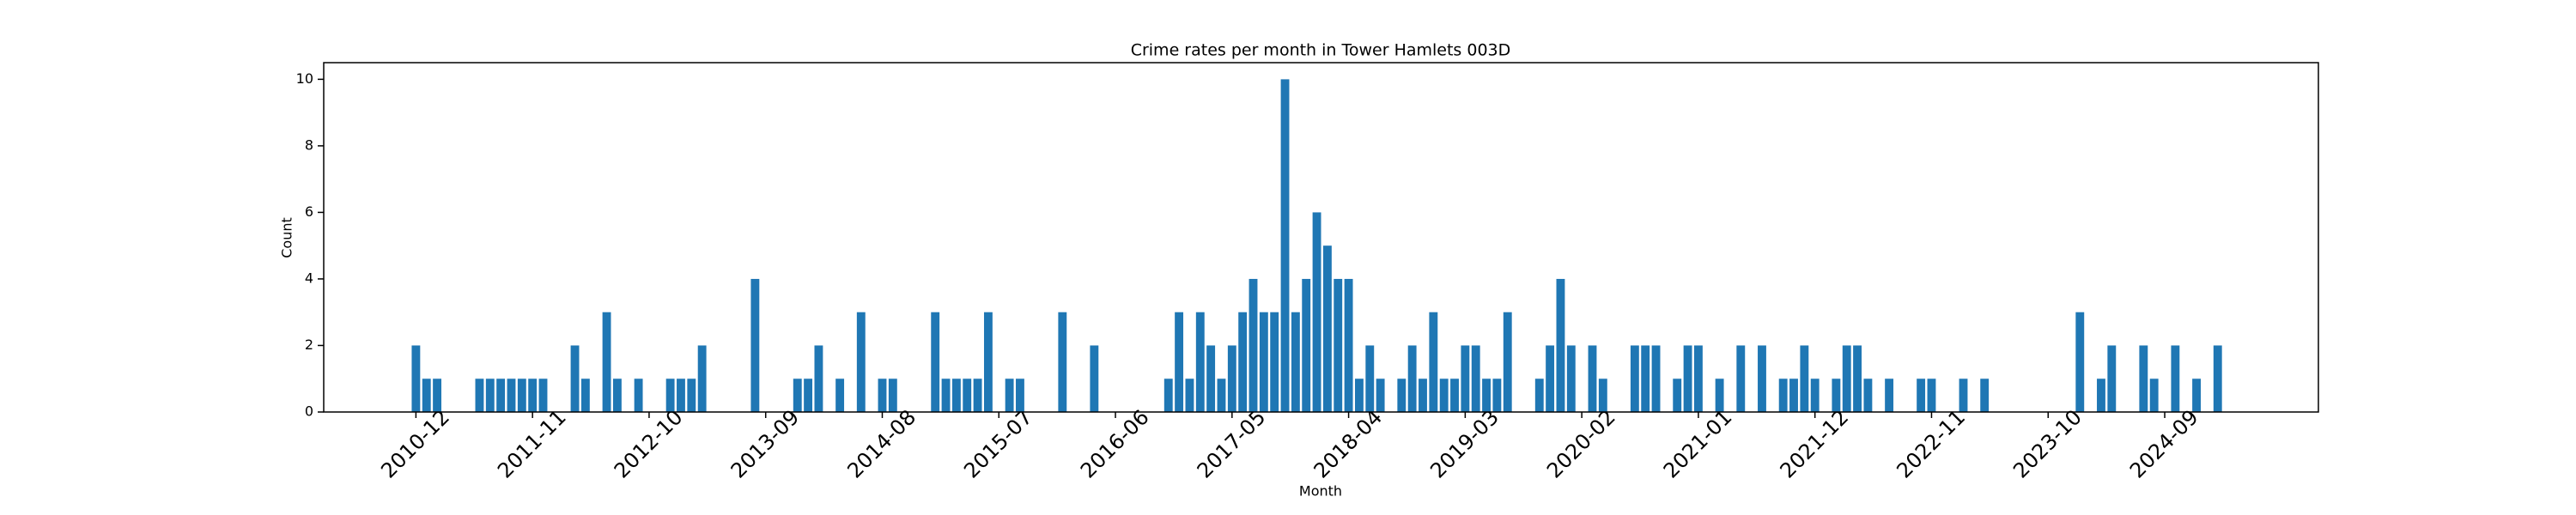 This screenshot has height=515, width=2576. Describe the element at coordinates (309, 411) in the screenshot. I see `y-tick-label: 0` at that location.